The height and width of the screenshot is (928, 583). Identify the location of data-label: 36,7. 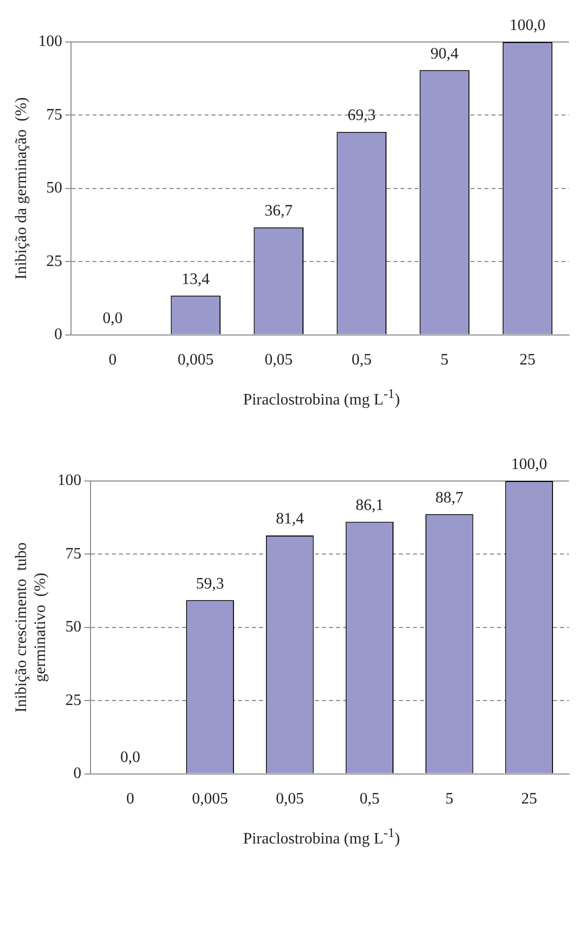
(278, 211).